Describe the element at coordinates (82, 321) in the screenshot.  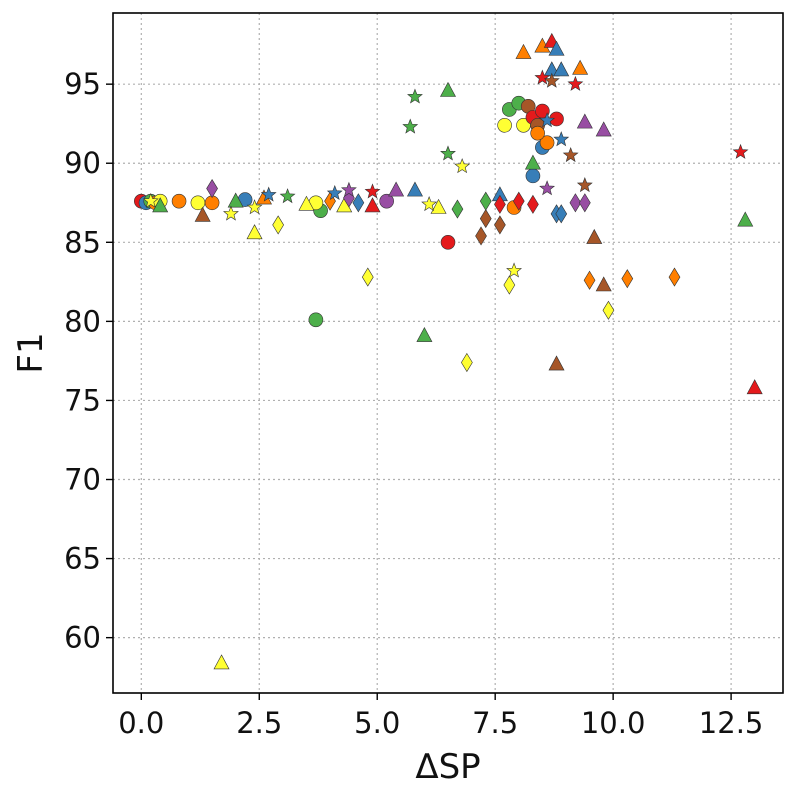
I see `y-tick-label: 80` at that location.